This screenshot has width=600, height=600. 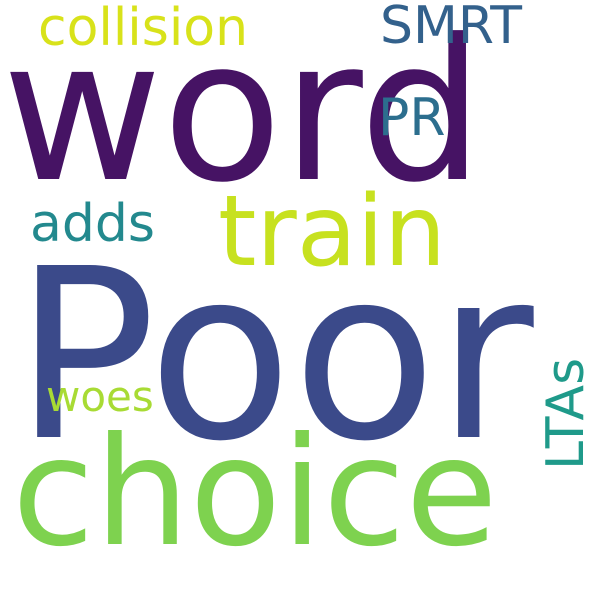 I want to click on word-ltas: LTAs, so click(x=566, y=413).